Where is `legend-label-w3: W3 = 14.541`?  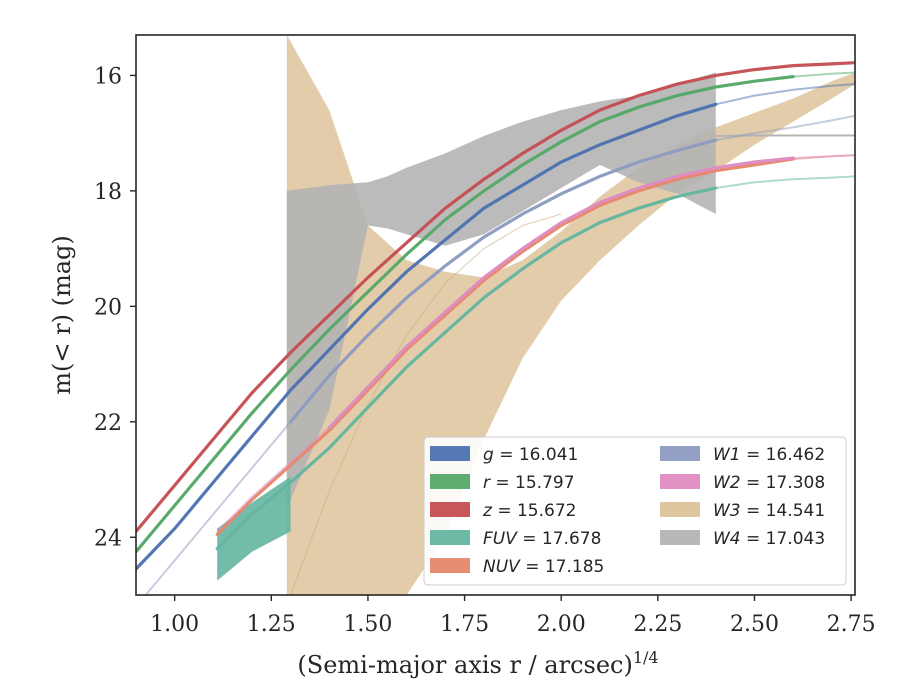
legend-label-w3: W3 = 14.541 is located at coordinates (769, 511).